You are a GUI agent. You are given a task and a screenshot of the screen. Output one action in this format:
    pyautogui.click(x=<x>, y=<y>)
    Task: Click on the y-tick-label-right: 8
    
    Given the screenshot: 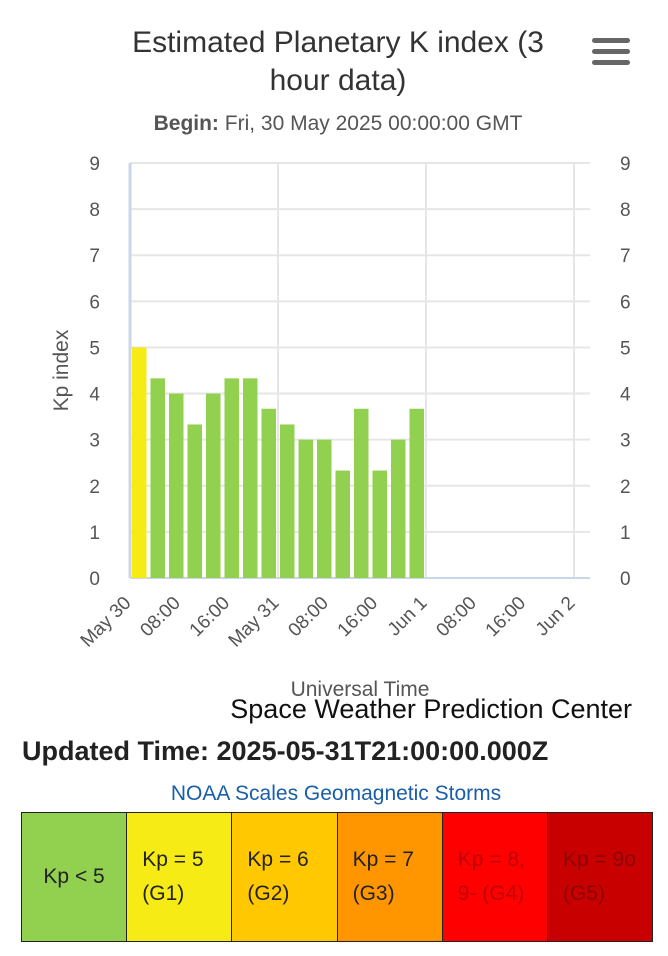 What is the action you would take?
    pyautogui.click(x=625, y=210)
    